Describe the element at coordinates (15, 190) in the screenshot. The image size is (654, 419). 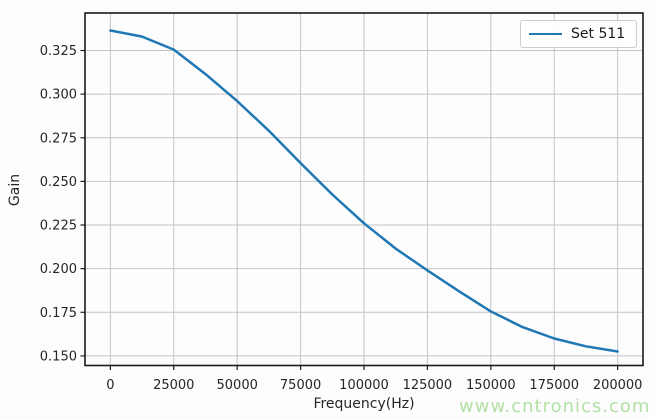
I see `y-axis-label: Gain` at that location.